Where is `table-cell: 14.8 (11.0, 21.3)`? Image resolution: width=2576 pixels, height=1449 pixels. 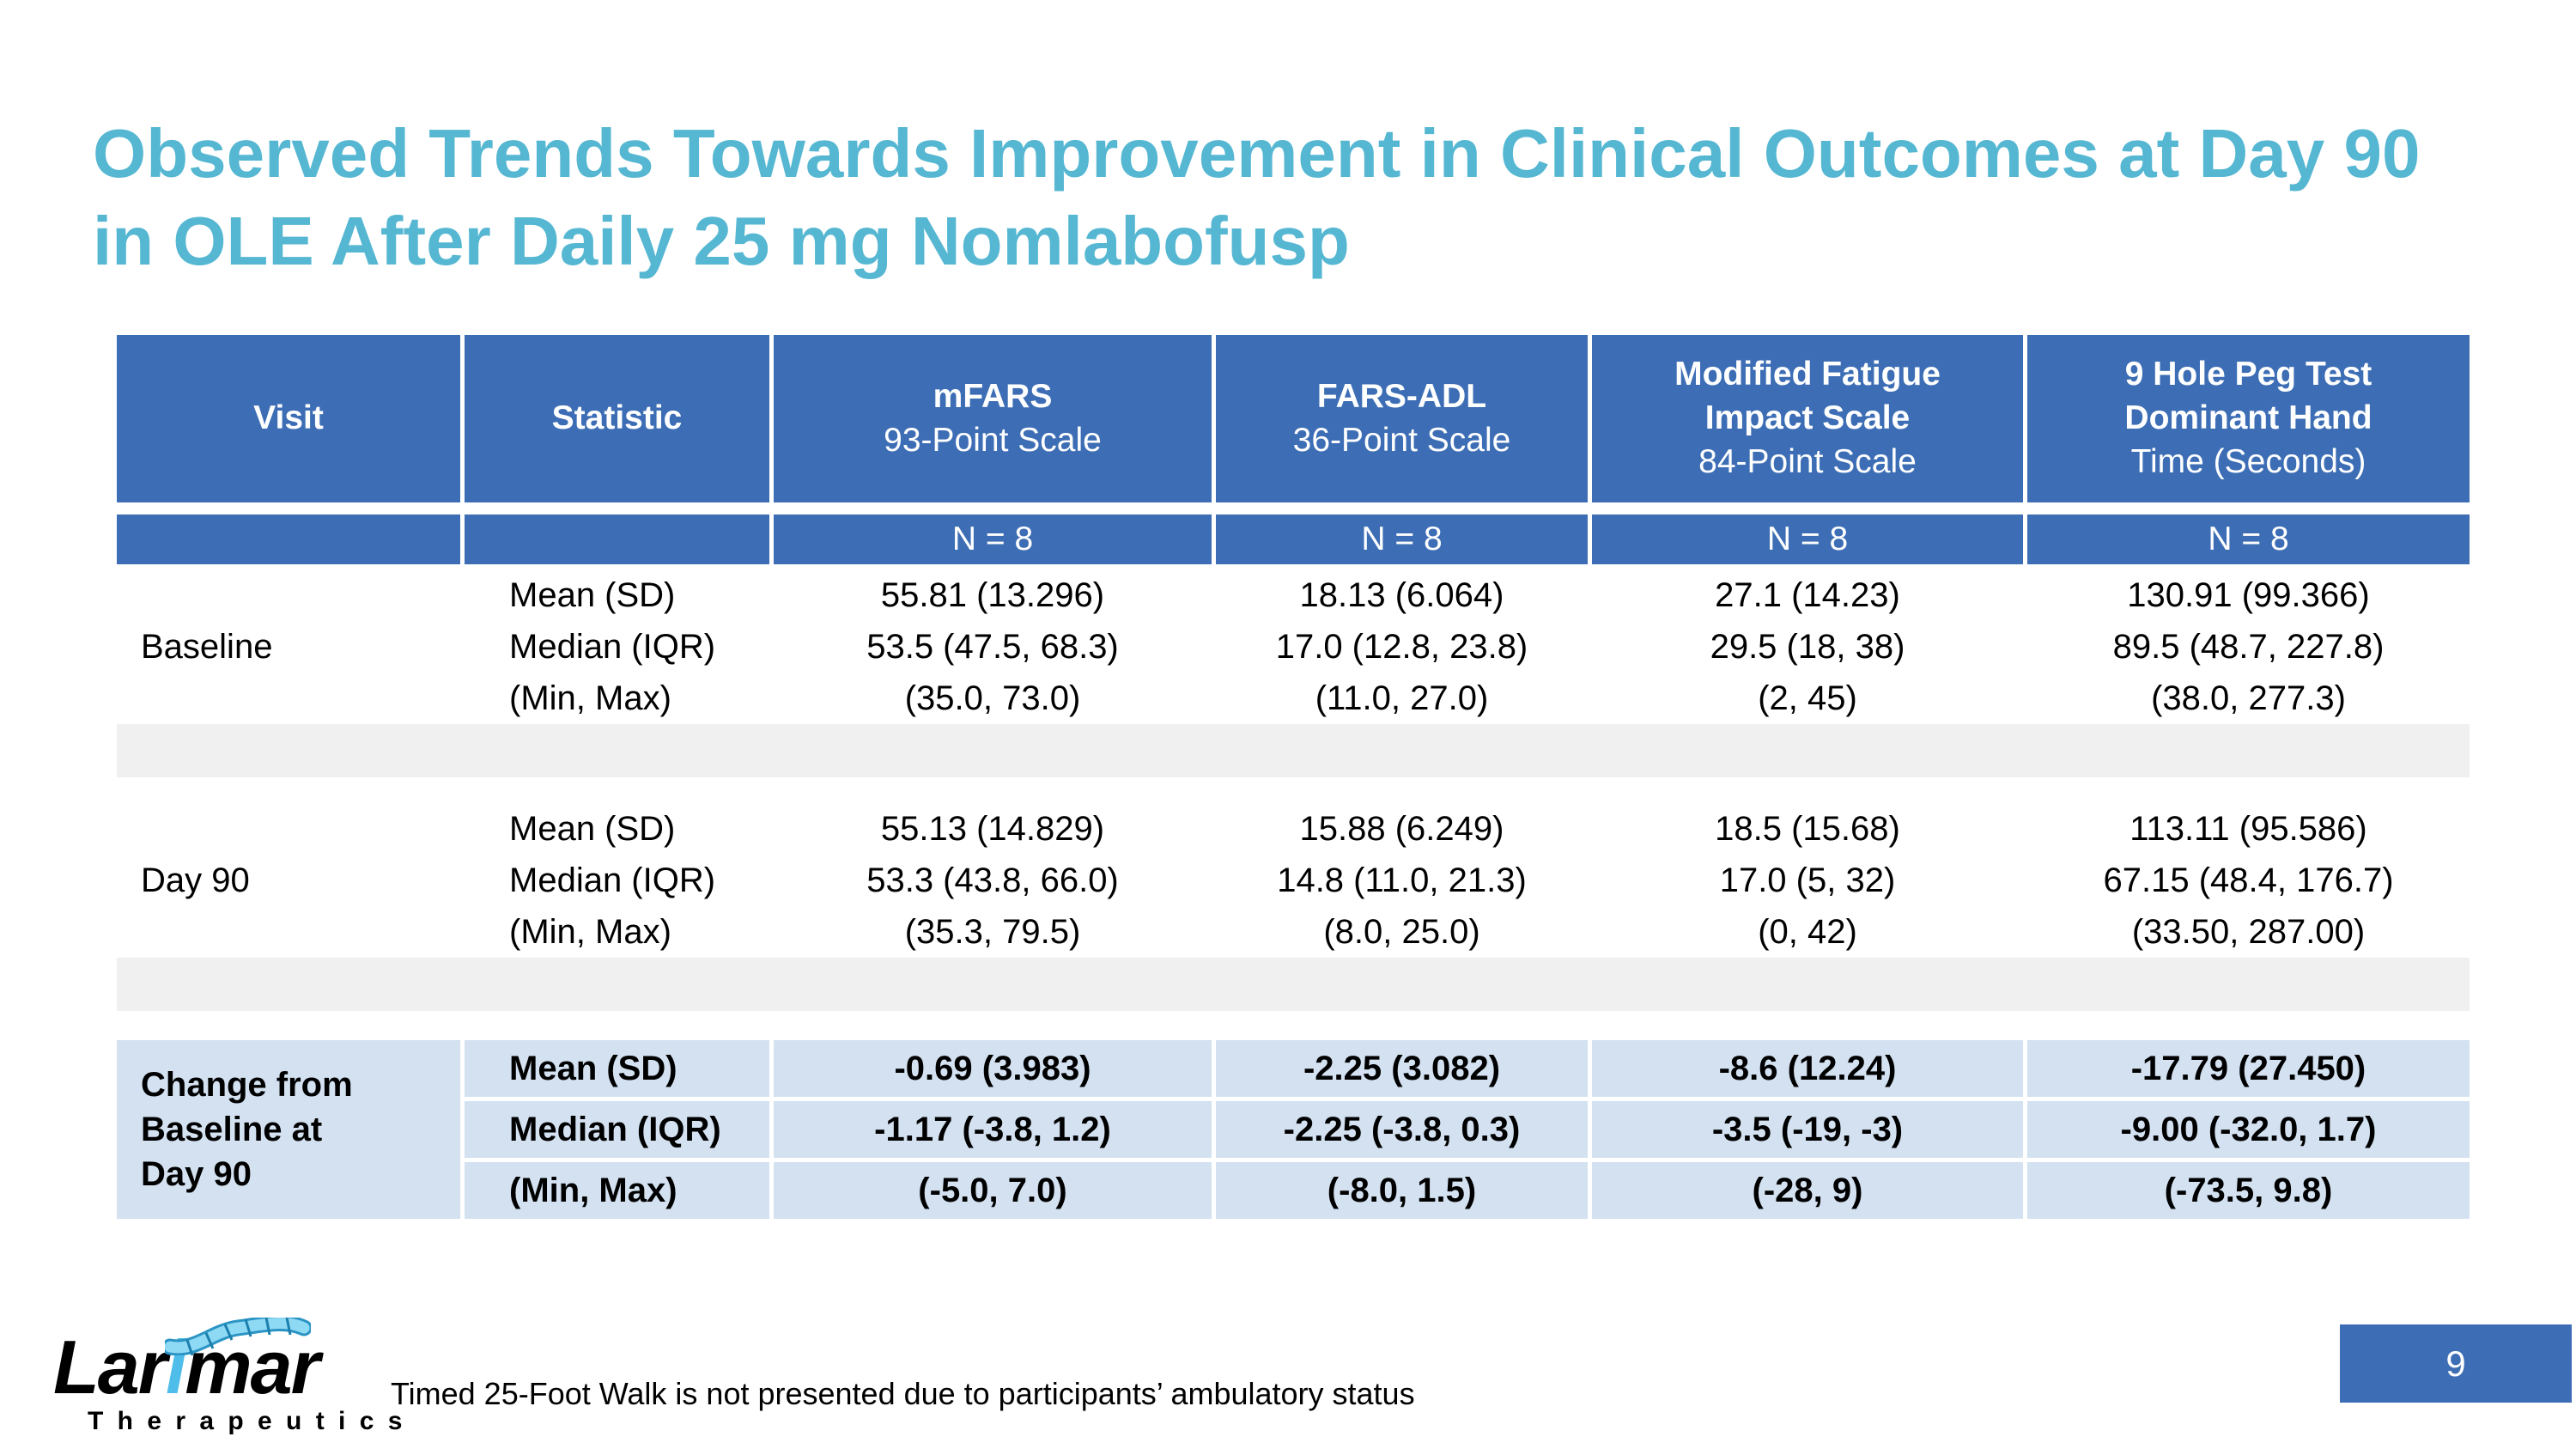
table-cell: 14.8 (11.0, 21.3) is located at coordinates (1402, 880).